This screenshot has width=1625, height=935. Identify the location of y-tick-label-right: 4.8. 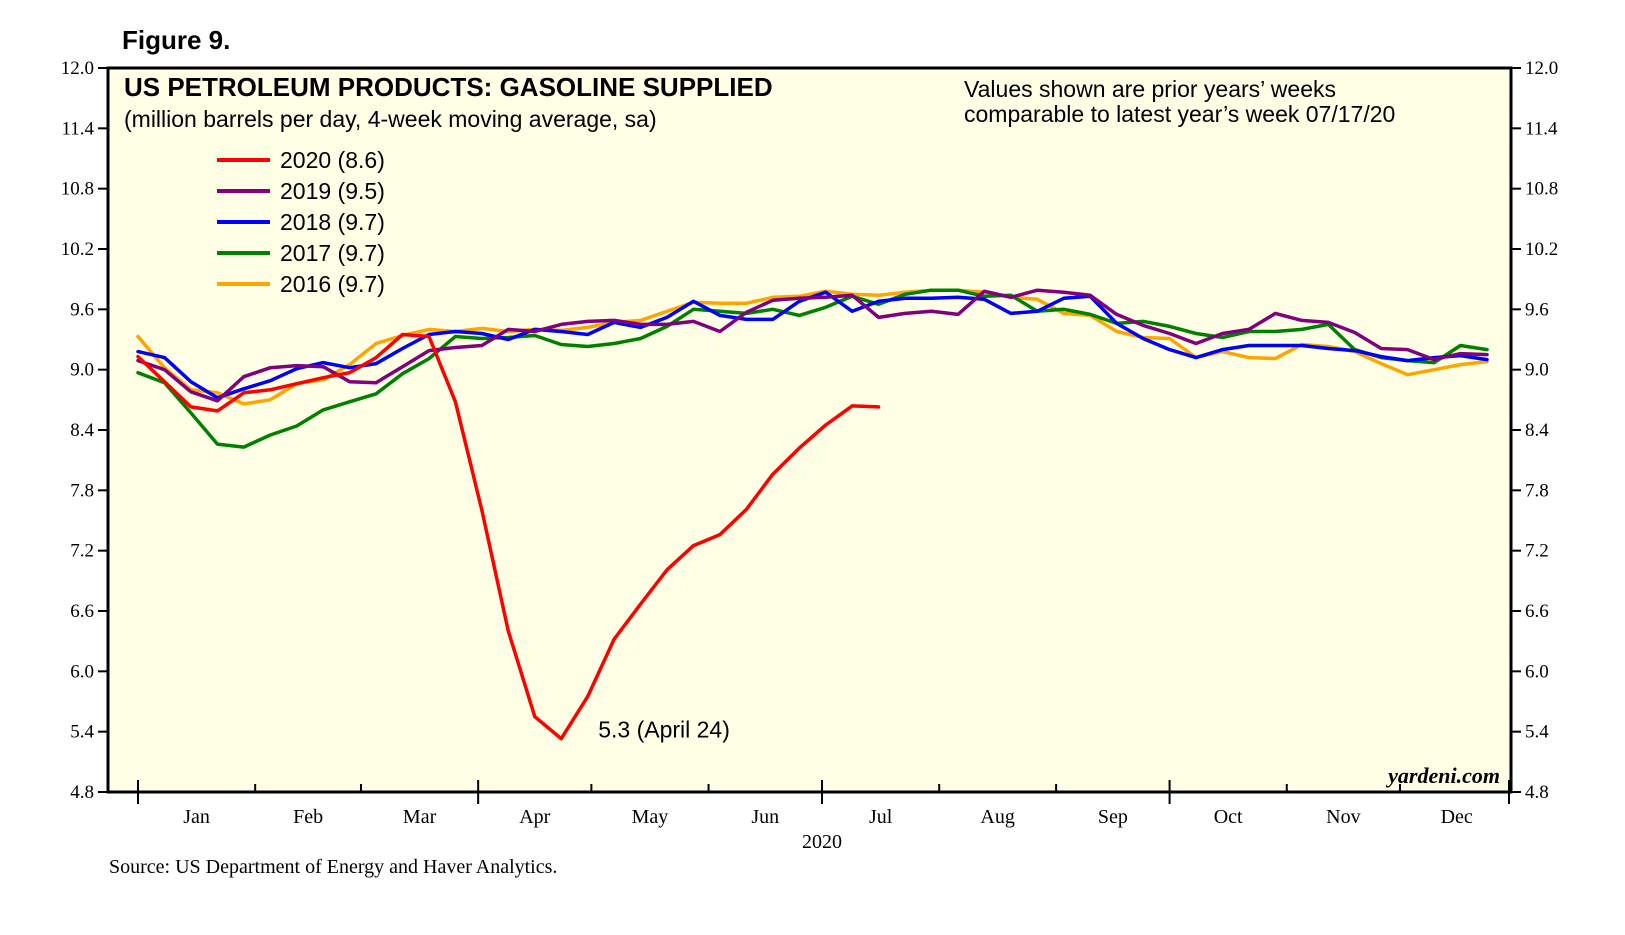
(1537, 792).